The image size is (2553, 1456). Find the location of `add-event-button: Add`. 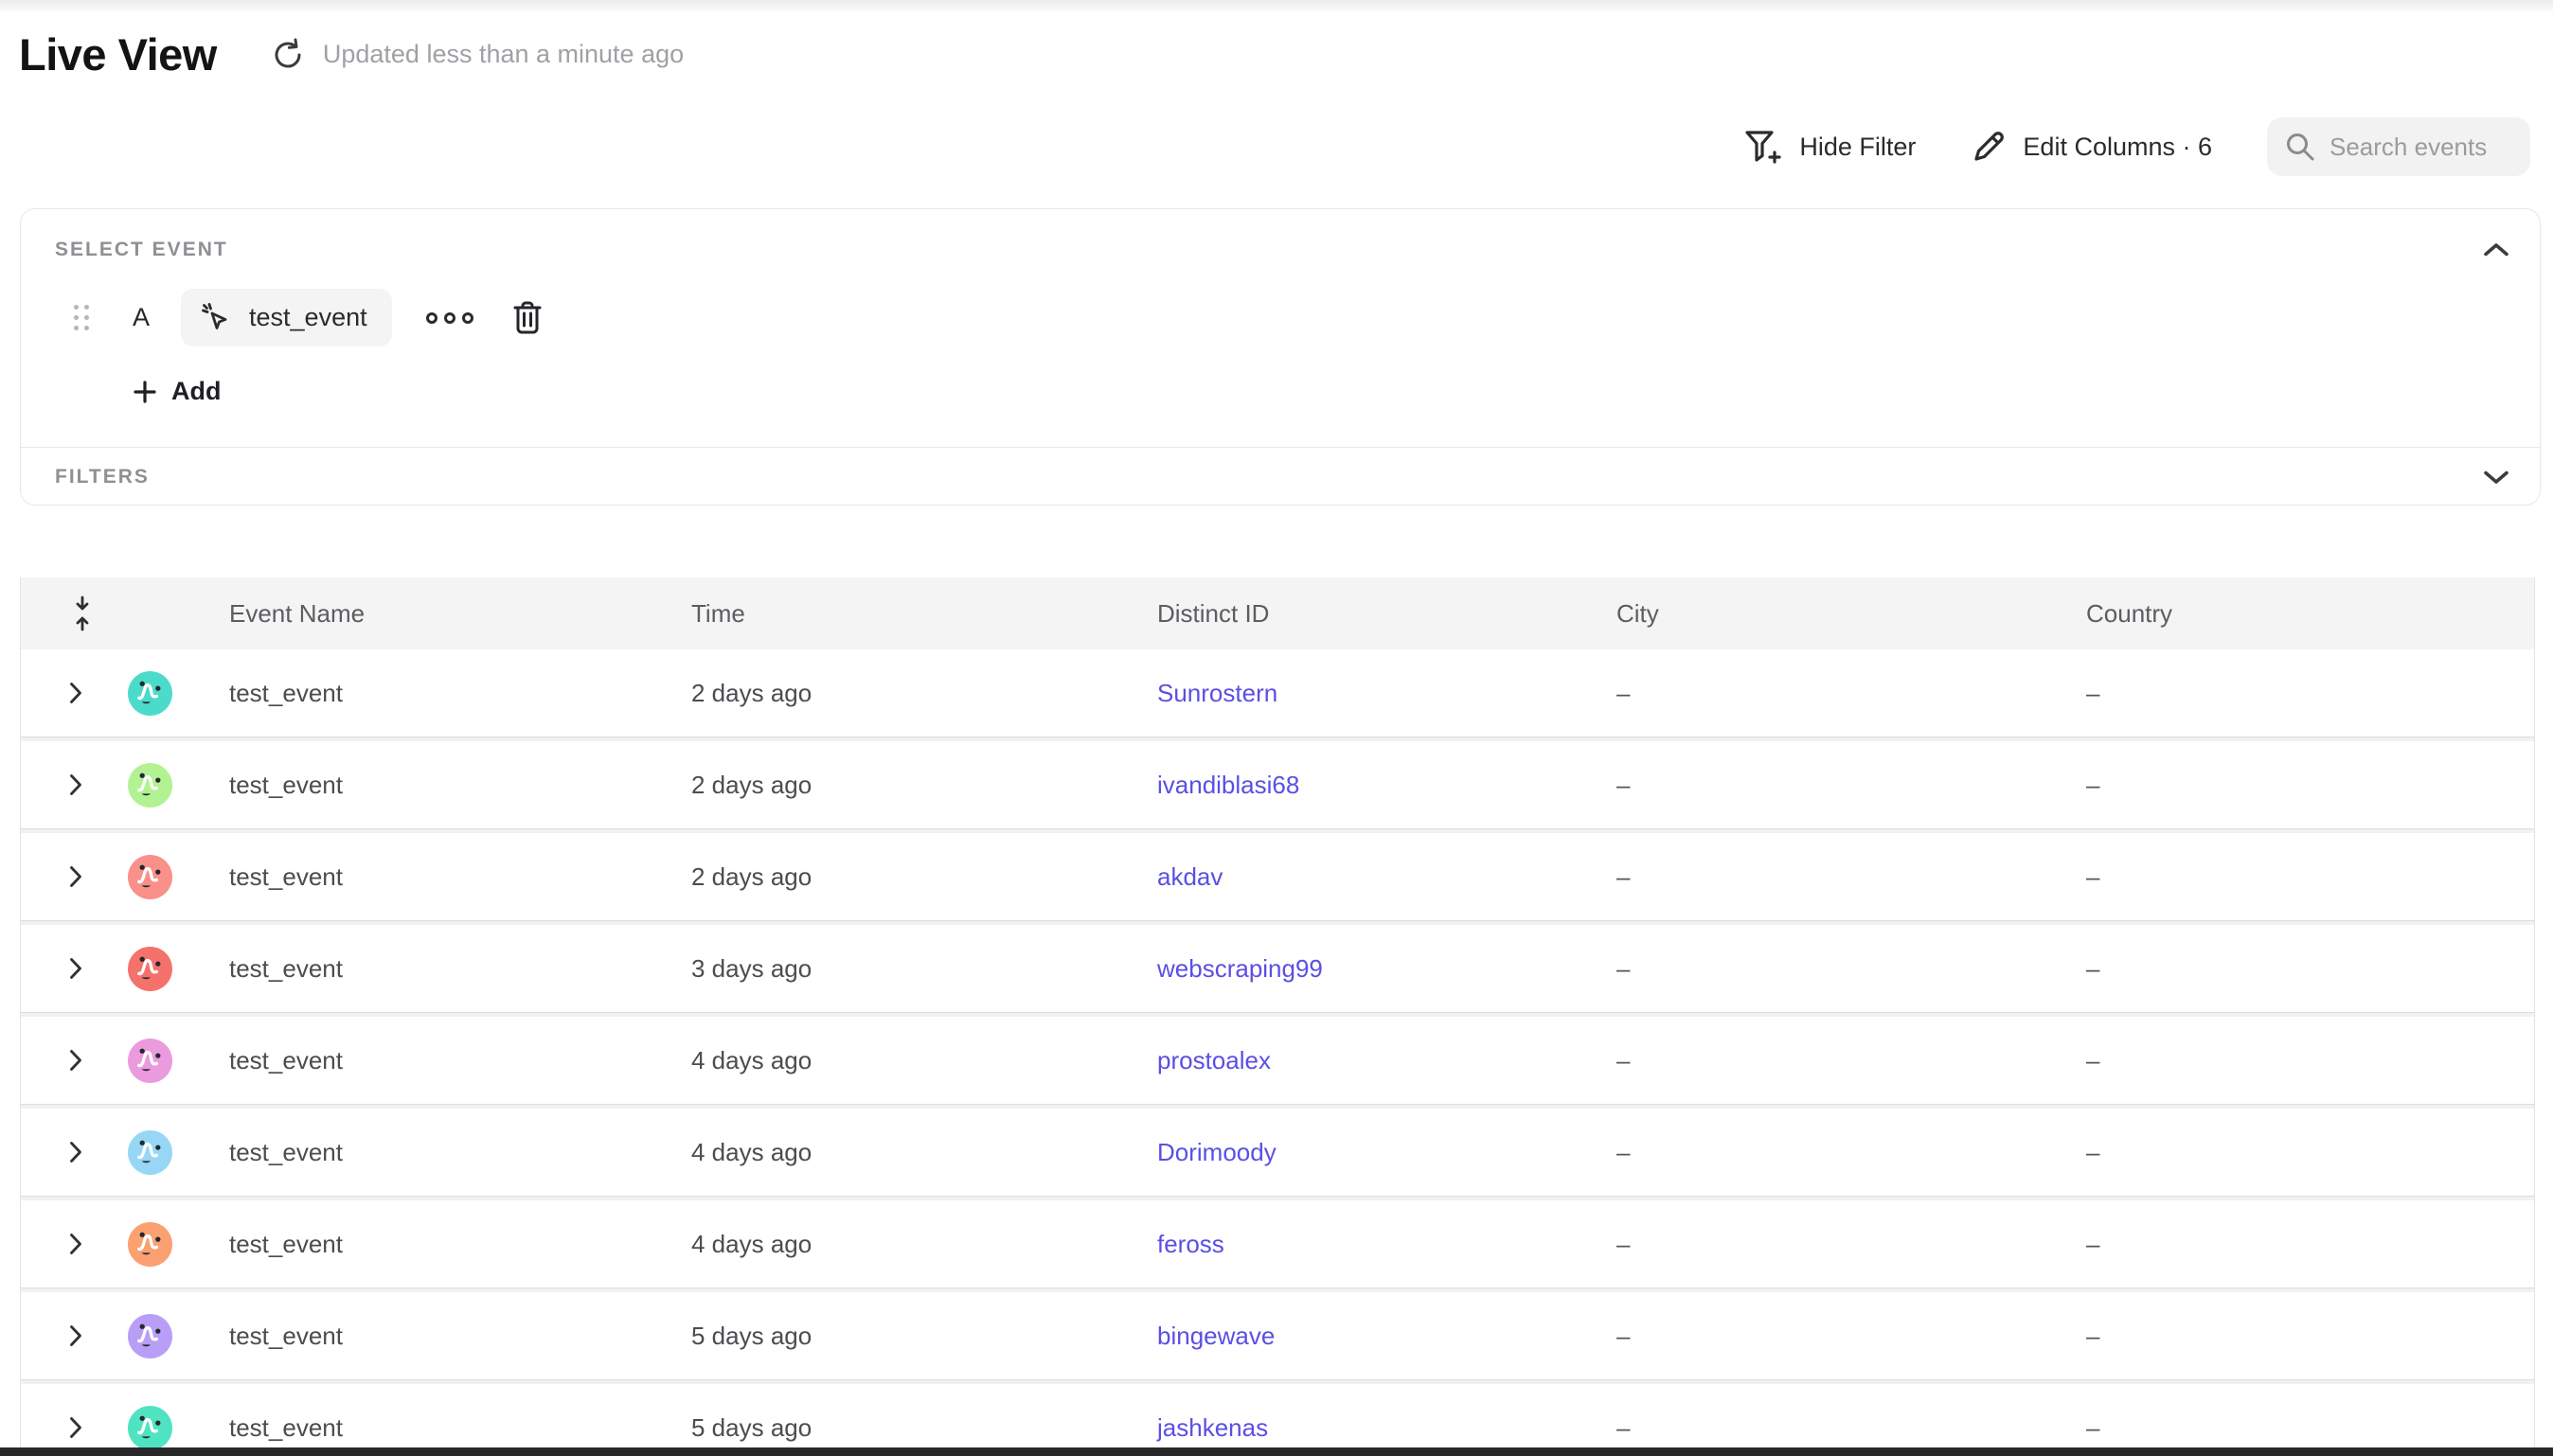

add-event-button: Add is located at coordinates (177, 392).